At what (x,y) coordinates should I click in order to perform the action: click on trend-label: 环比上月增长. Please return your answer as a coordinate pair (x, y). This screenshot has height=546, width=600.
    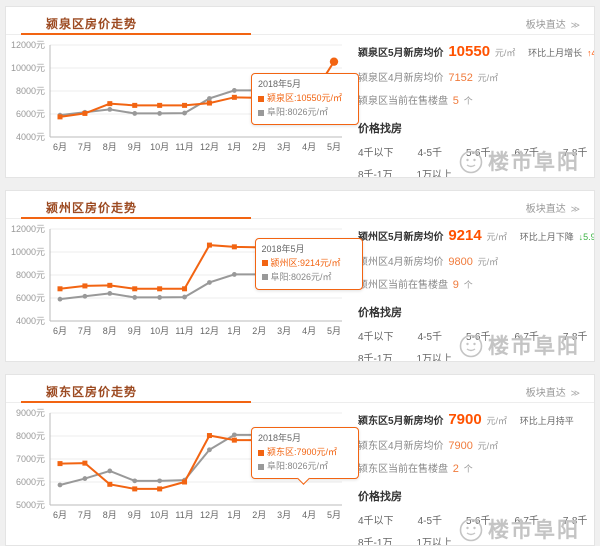
    Looking at the image, I should click on (555, 53).